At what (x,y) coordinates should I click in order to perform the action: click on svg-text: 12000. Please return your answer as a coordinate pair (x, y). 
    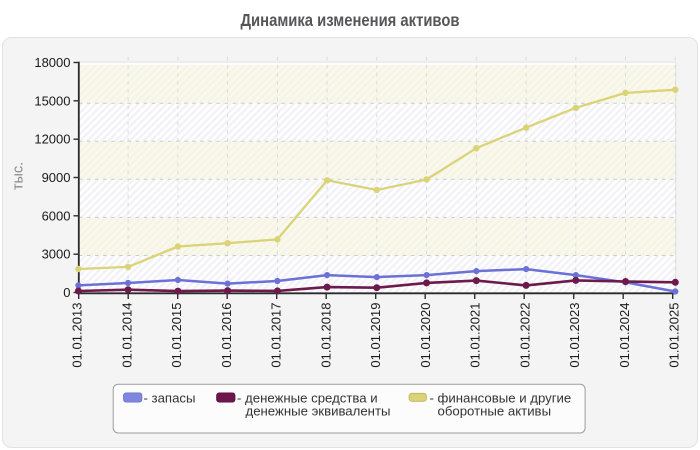
    Looking at the image, I should click on (52, 139).